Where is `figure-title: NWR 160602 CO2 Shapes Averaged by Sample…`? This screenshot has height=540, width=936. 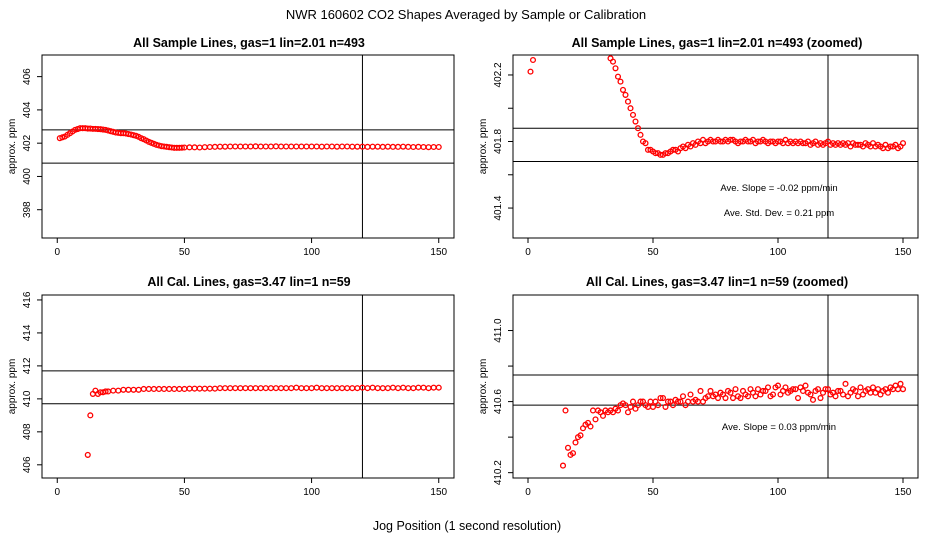
figure-title: NWR 160602 CO2 Shapes Averaged by Sample… is located at coordinates (466, 14).